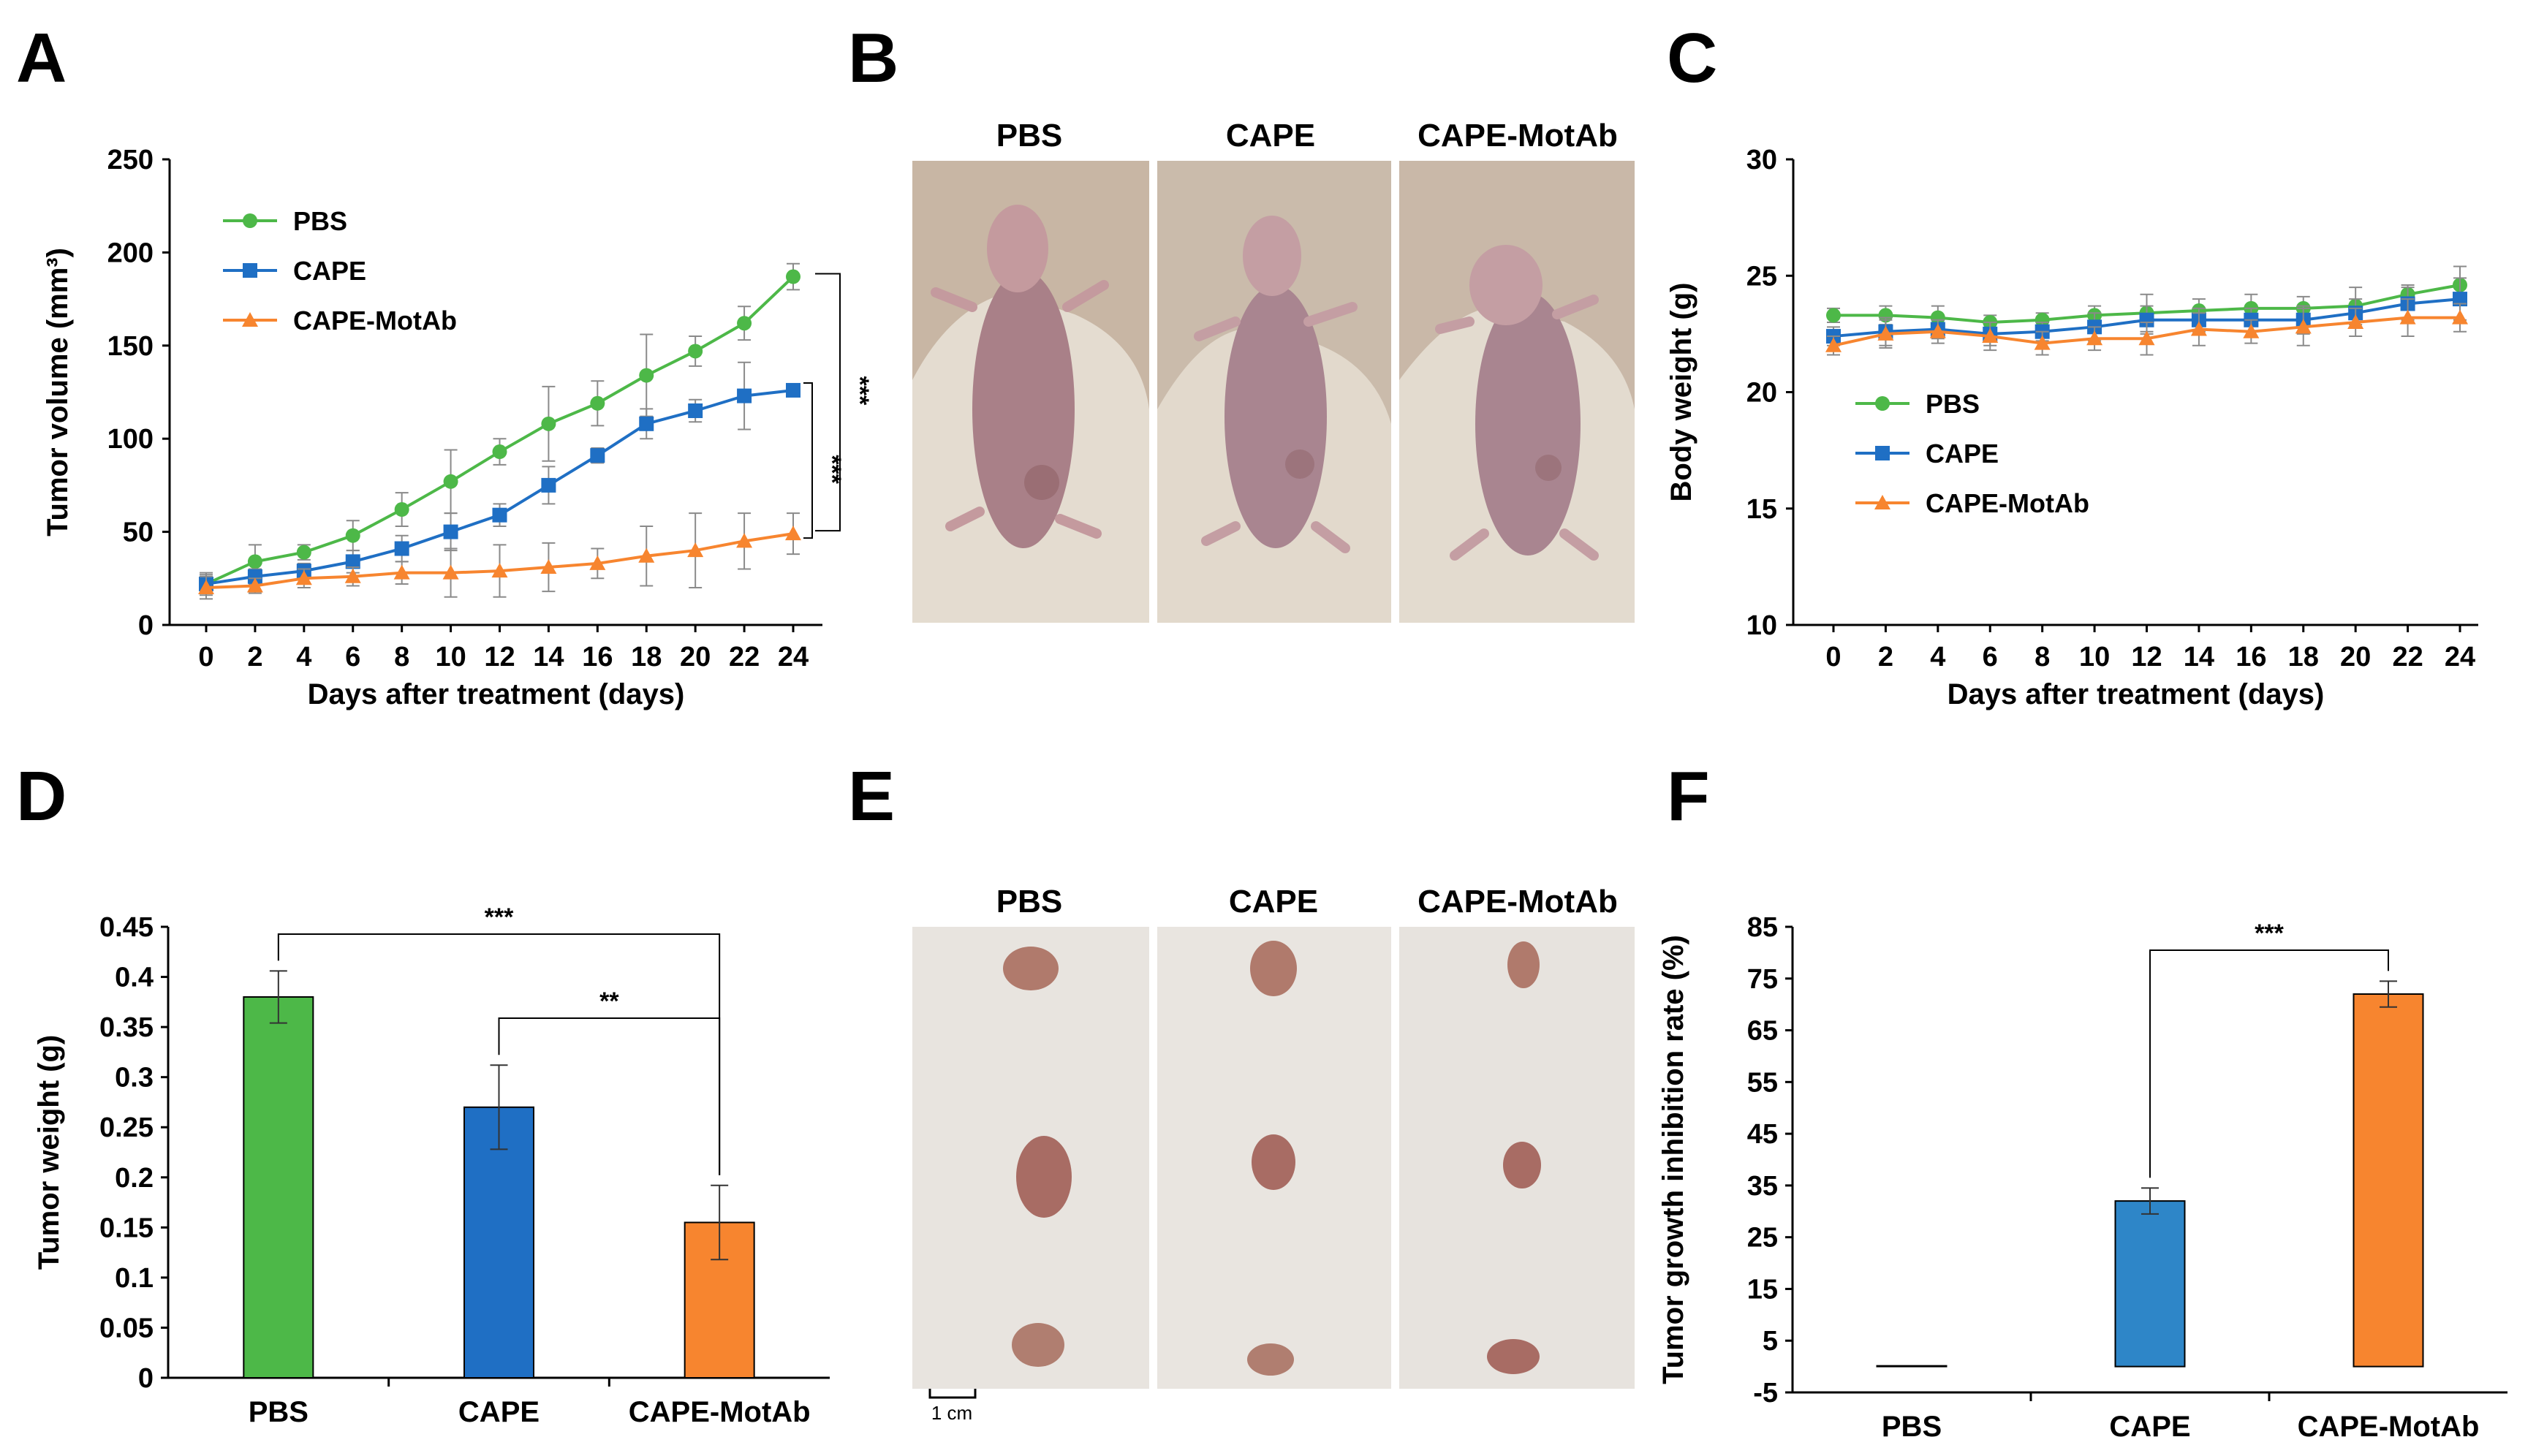  I want to click on y-tick-label: 200, so click(130, 253).